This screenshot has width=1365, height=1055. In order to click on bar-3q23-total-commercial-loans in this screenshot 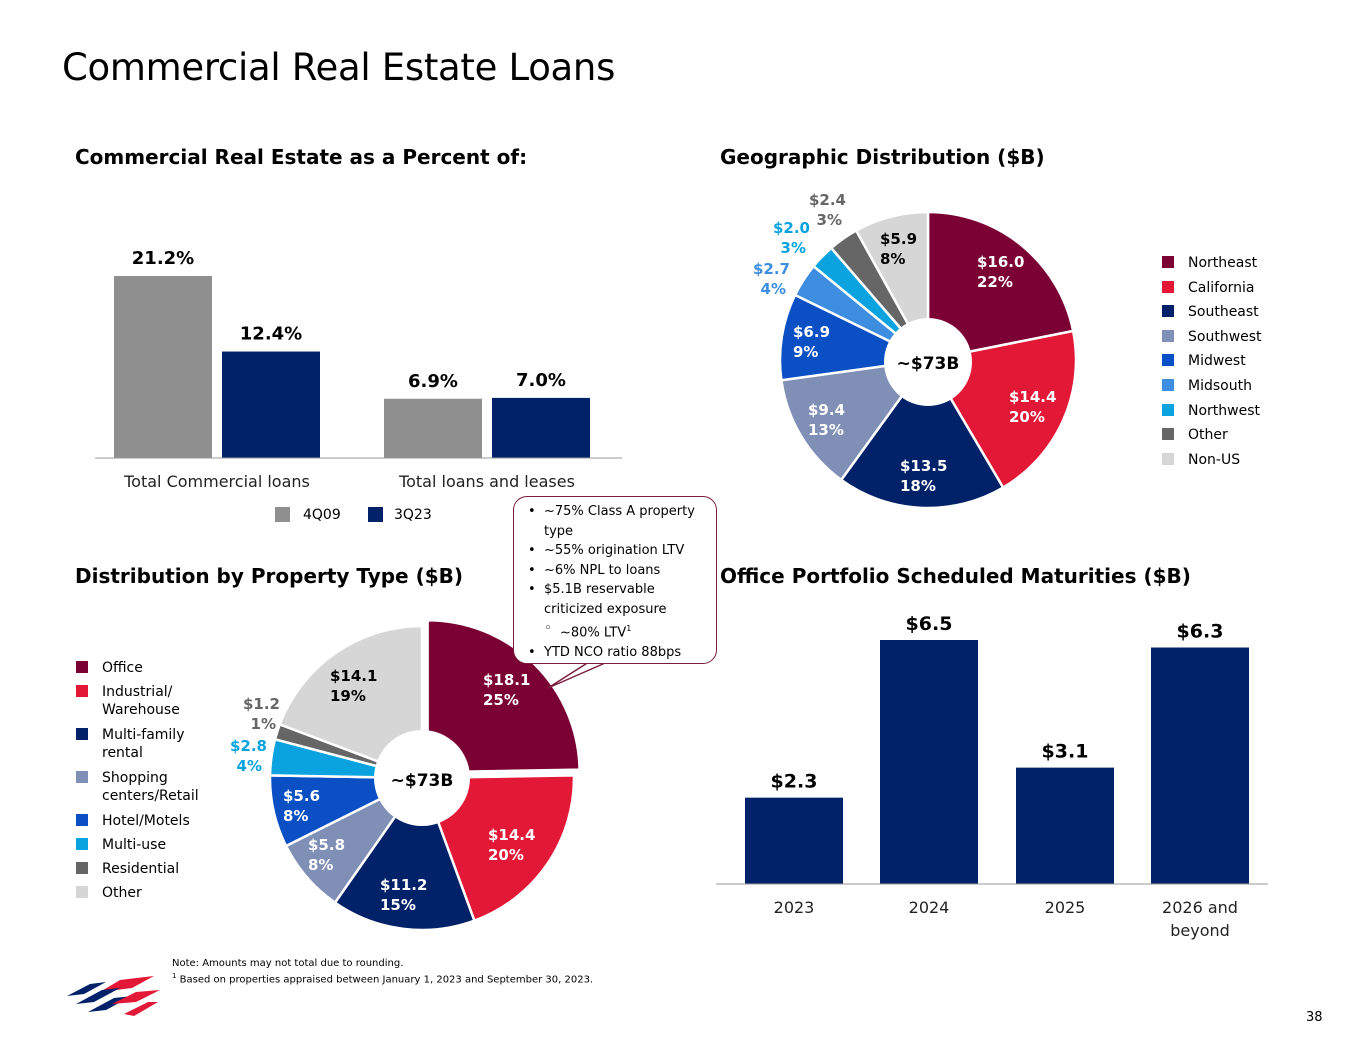, I will do `click(271, 404)`.